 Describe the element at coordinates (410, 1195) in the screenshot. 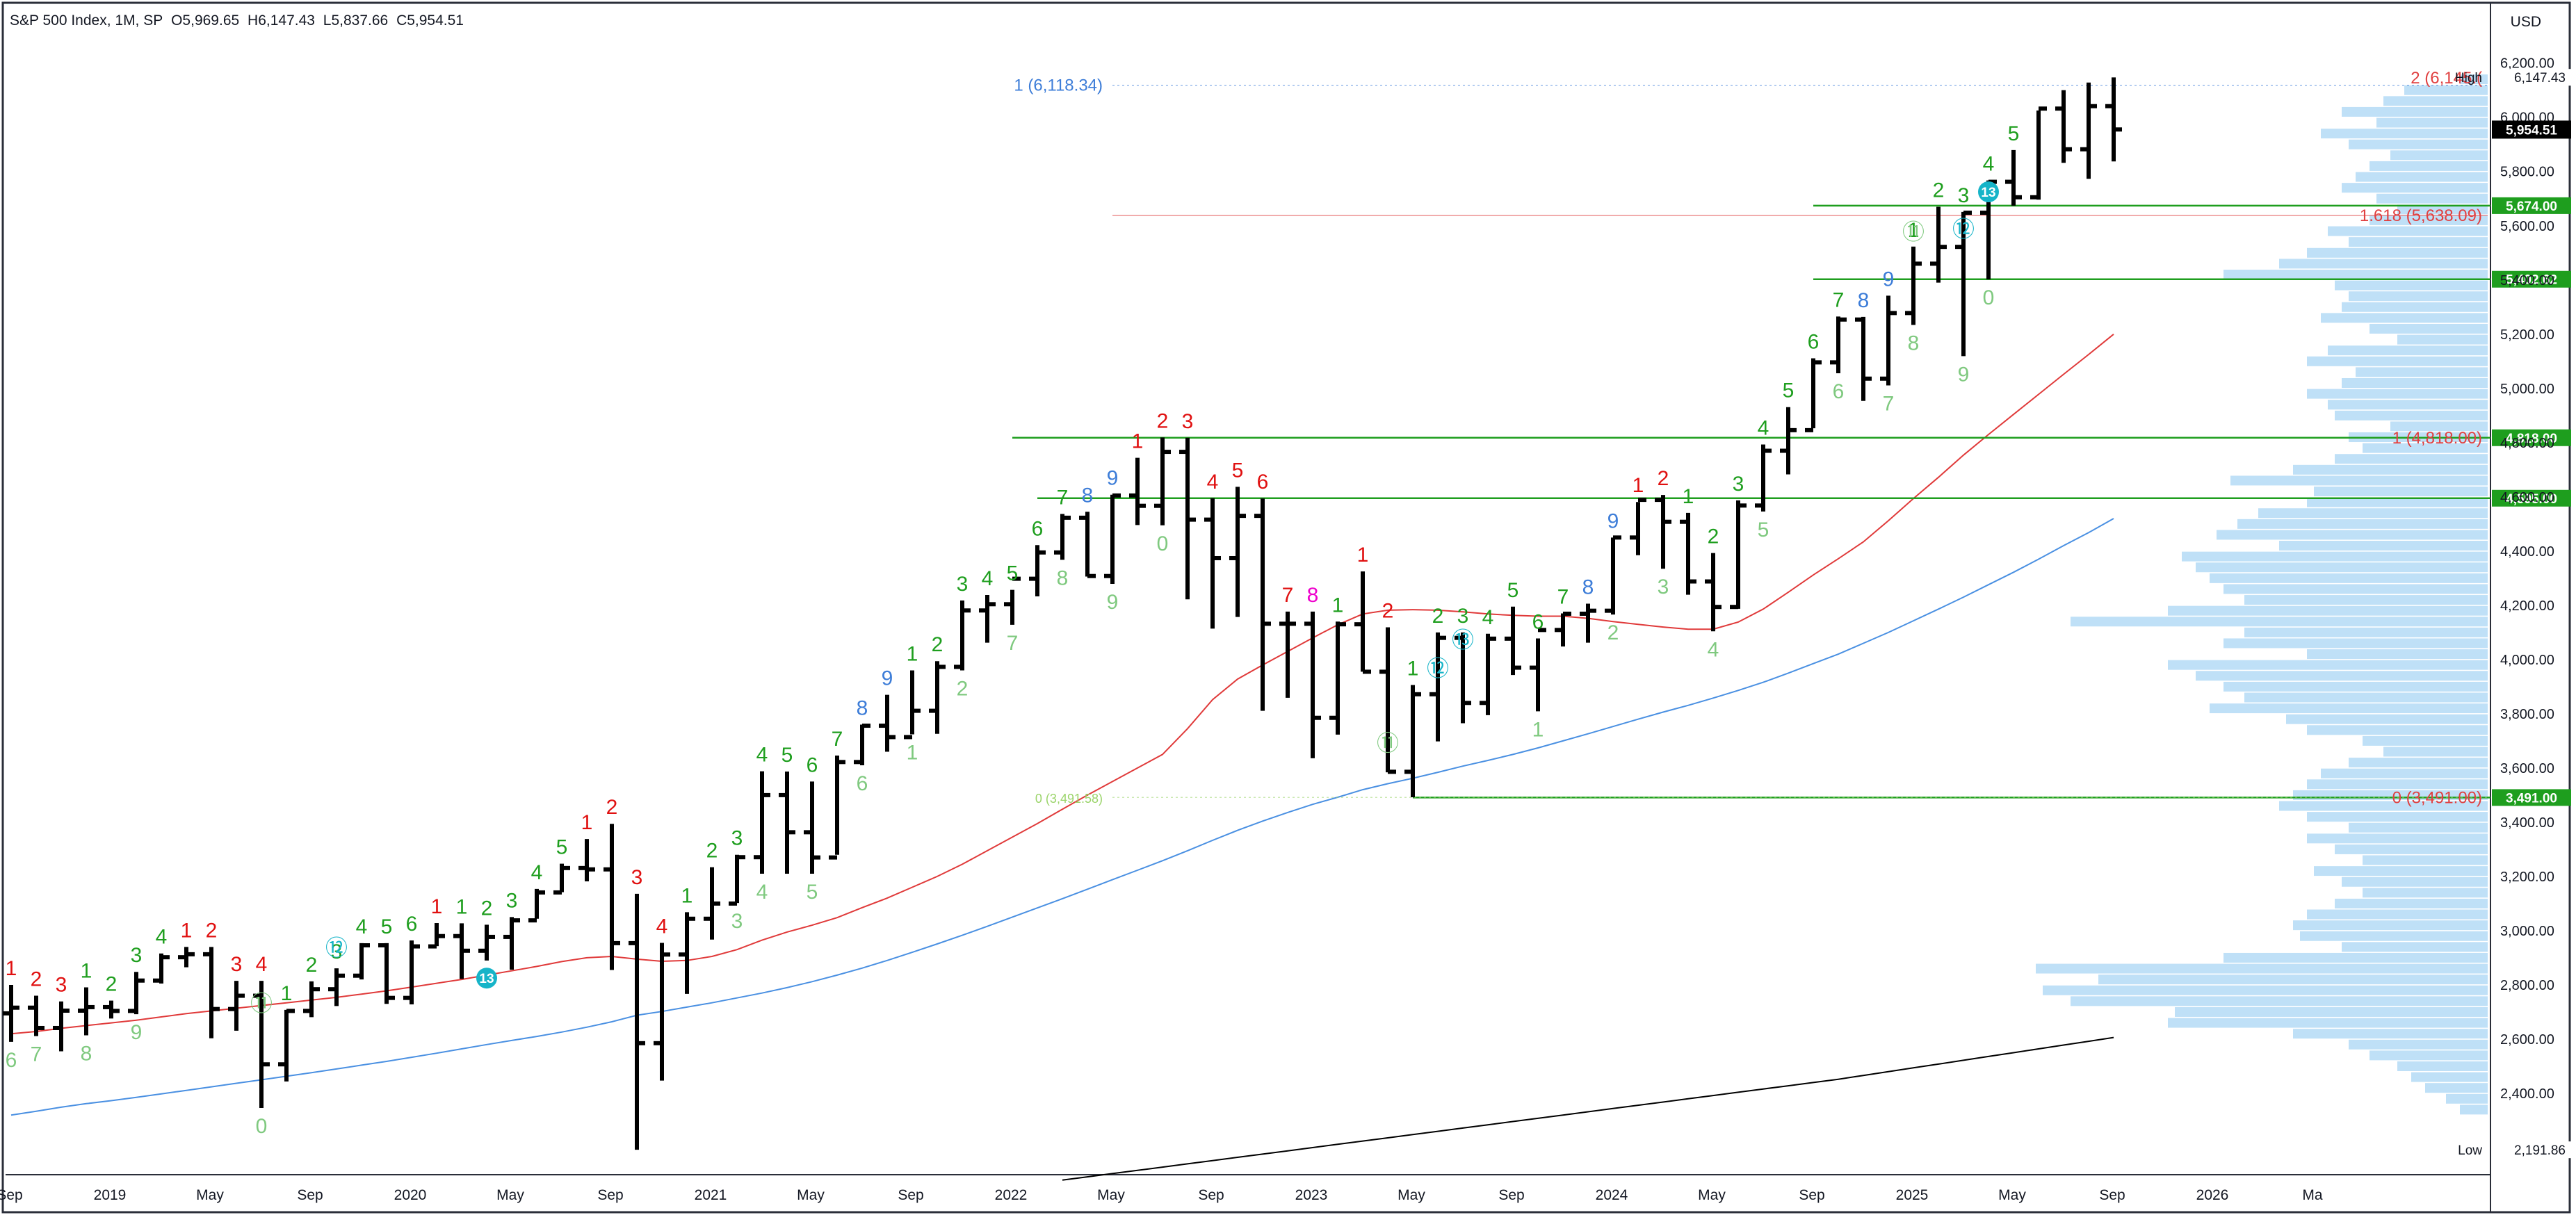

I see `time-axis-tick: 2020` at that location.